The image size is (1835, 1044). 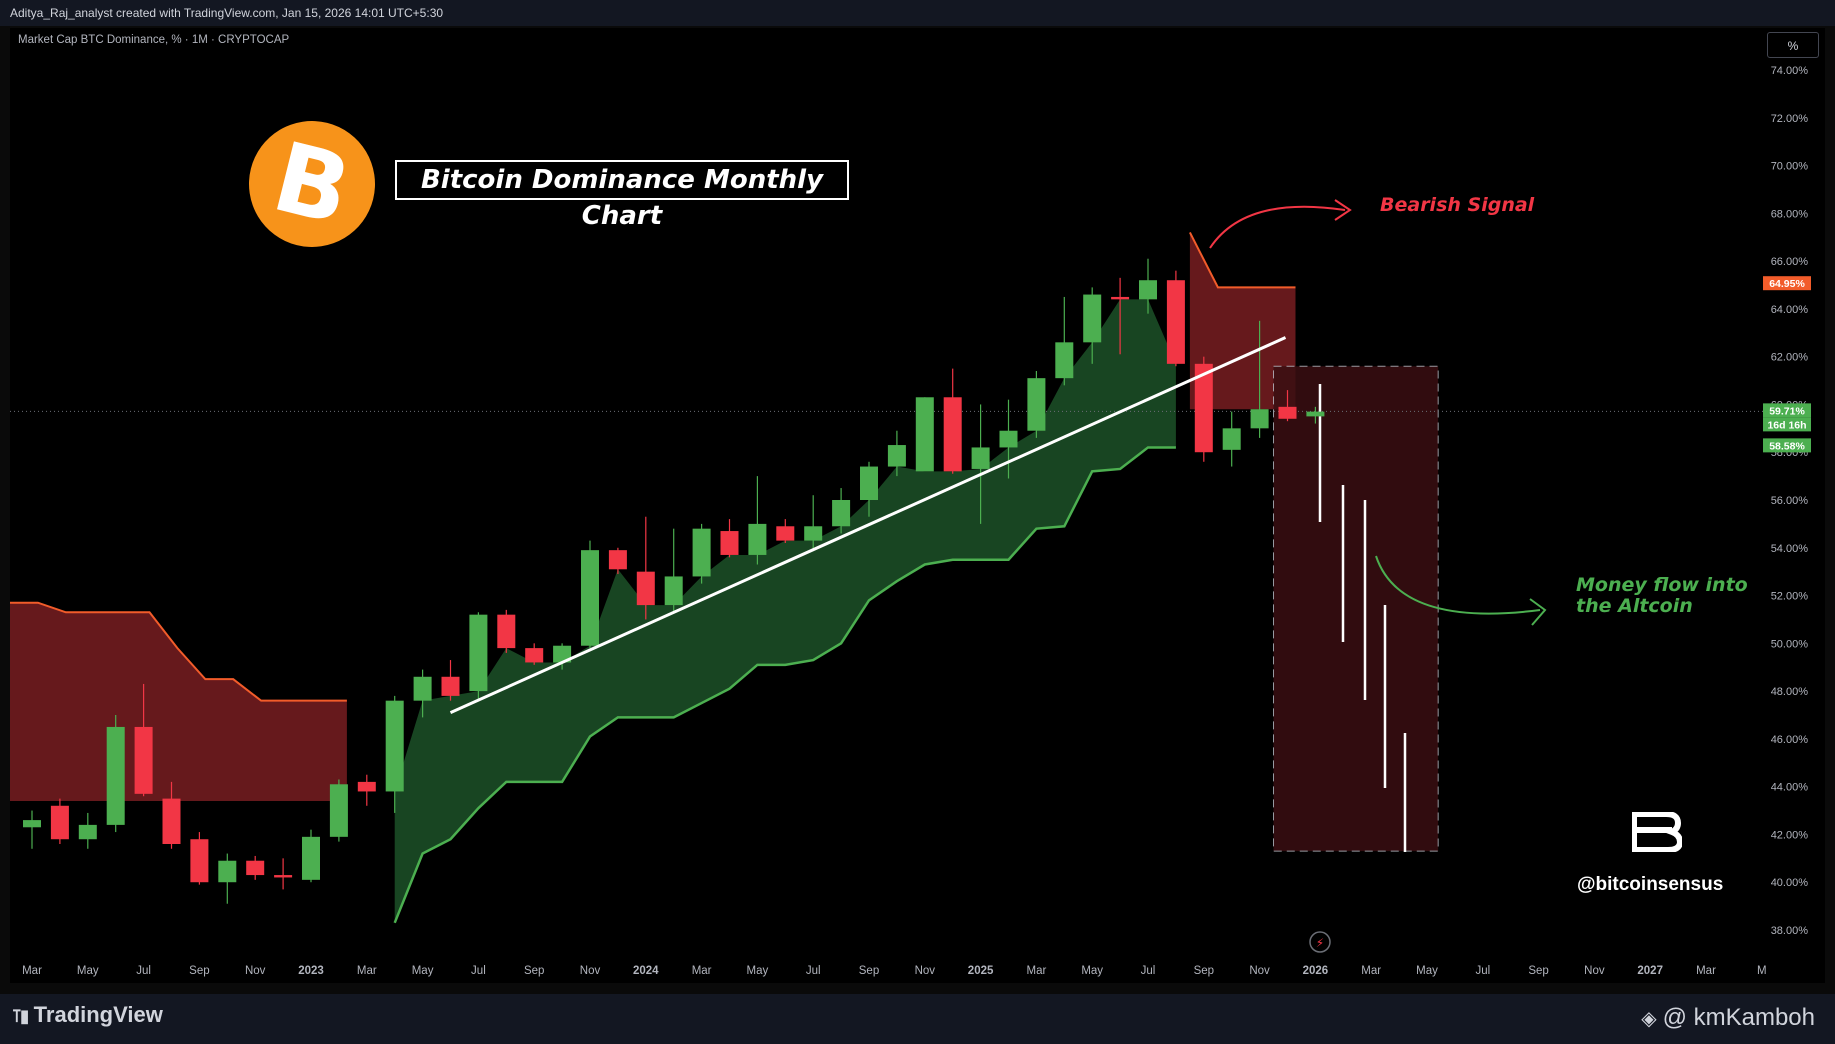 I want to click on bear-zone-edge, so click(x=1242, y=260).